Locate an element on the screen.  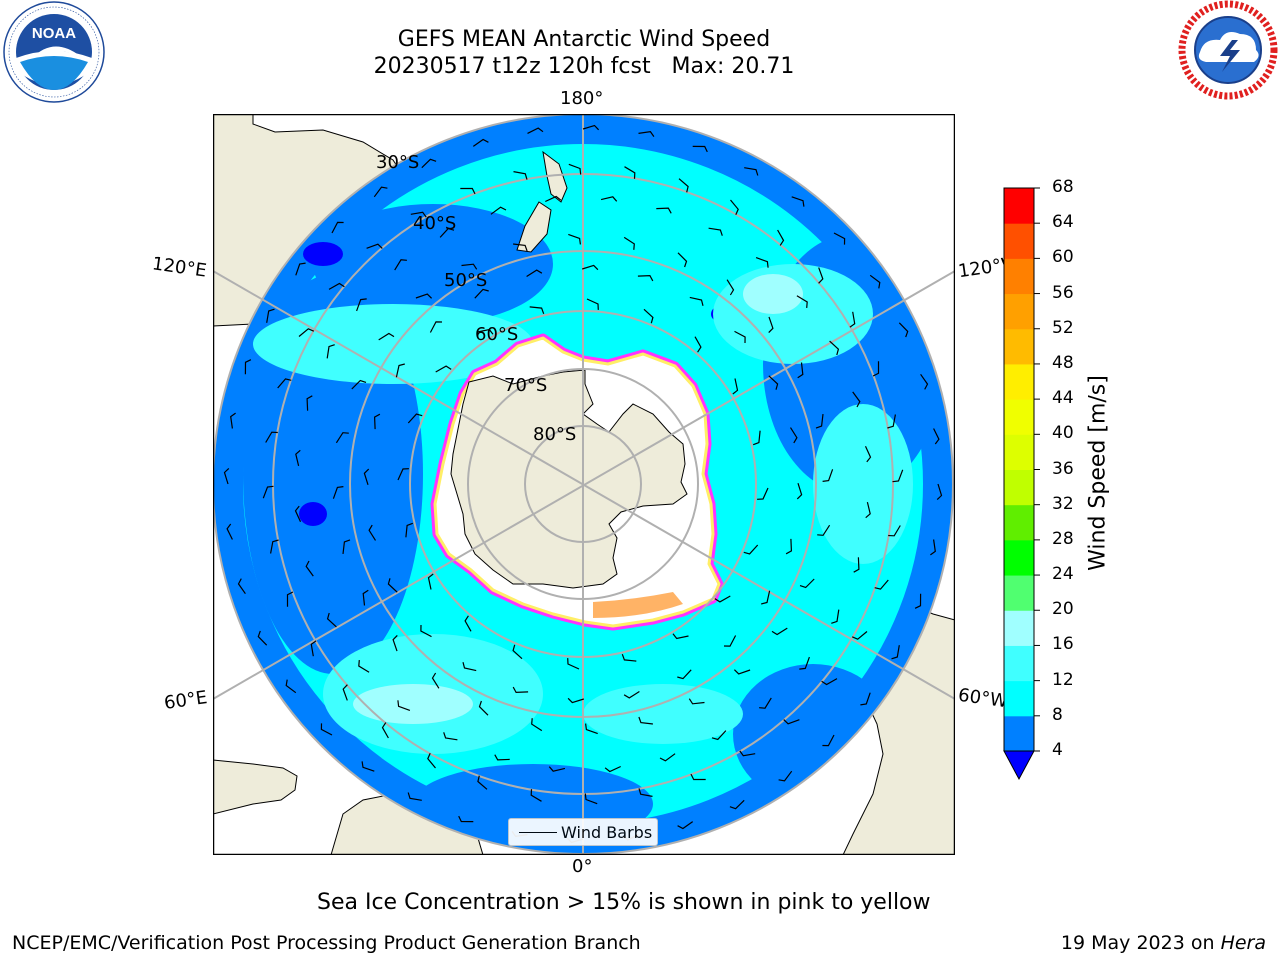
colorbar-tick-label: 56 is located at coordinates (1063, 292).